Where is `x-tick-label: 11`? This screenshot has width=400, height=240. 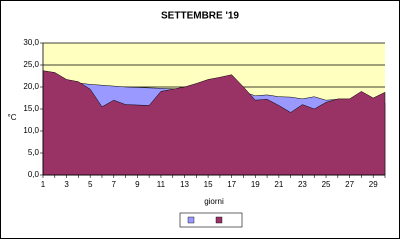
x-tick-label: 11 is located at coordinates (161, 184).